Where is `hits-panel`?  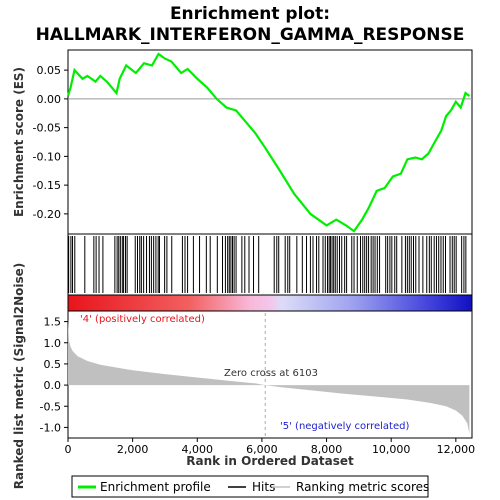 hits-panel is located at coordinates (270, 264).